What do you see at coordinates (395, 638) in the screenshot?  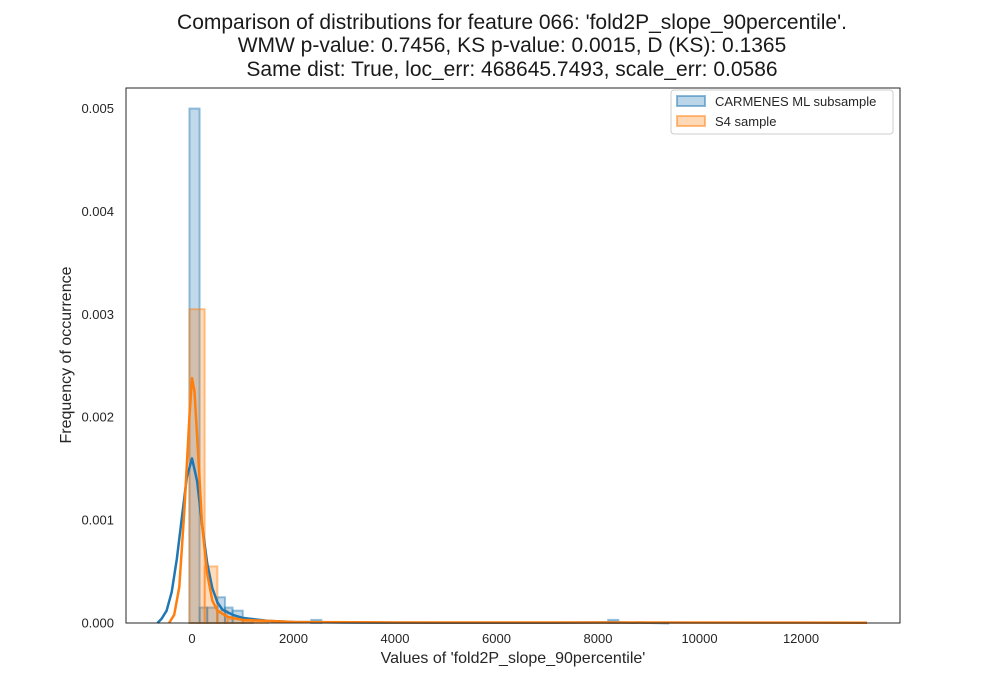 I see `x-tick-label-2: 4000` at bounding box center [395, 638].